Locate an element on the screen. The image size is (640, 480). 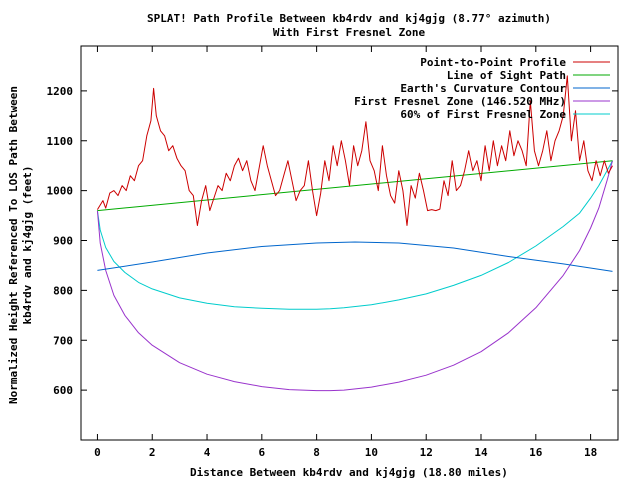
y-axis-label-line-2: kb4rdv and kj4gjg (feet) is located at coordinates (27, 245).